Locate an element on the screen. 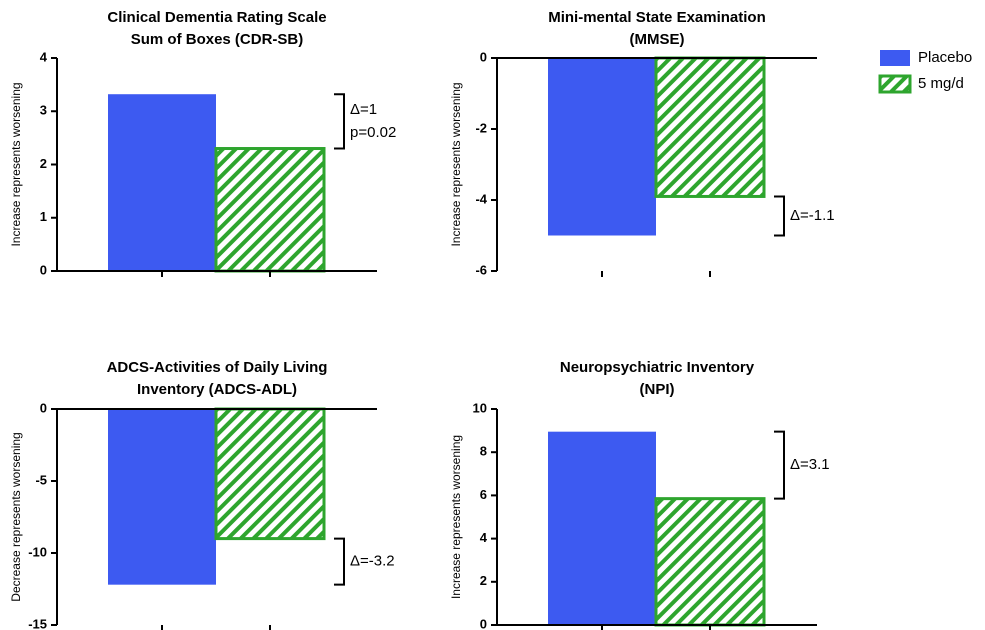 The height and width of the screenshot is (630, 985). annotation: Δ=-3.2 is located at coordinates (372, 561).